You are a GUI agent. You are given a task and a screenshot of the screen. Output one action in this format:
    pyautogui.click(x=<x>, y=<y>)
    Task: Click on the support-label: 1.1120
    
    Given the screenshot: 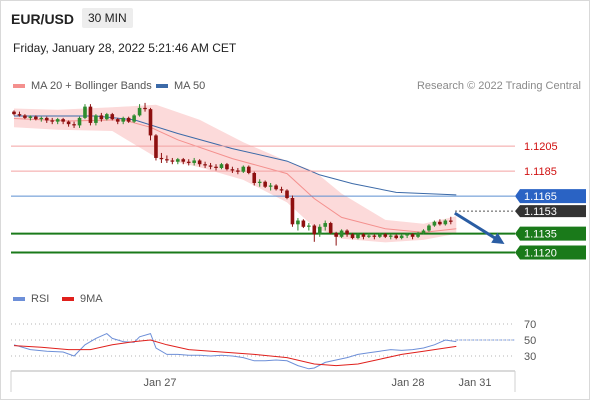 What is the action you would take?
    pyautogui.click(x=540, y=253)
    